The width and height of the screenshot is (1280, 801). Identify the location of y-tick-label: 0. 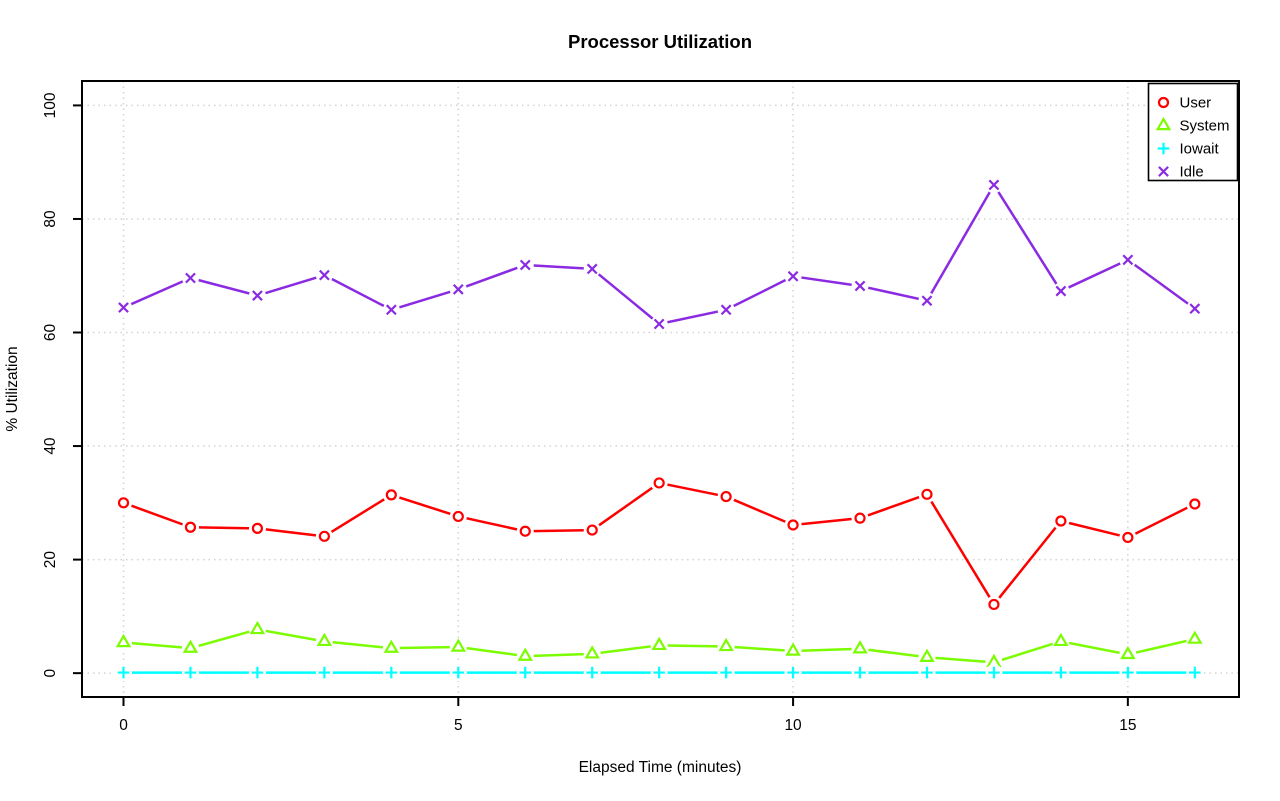
(50, 672).